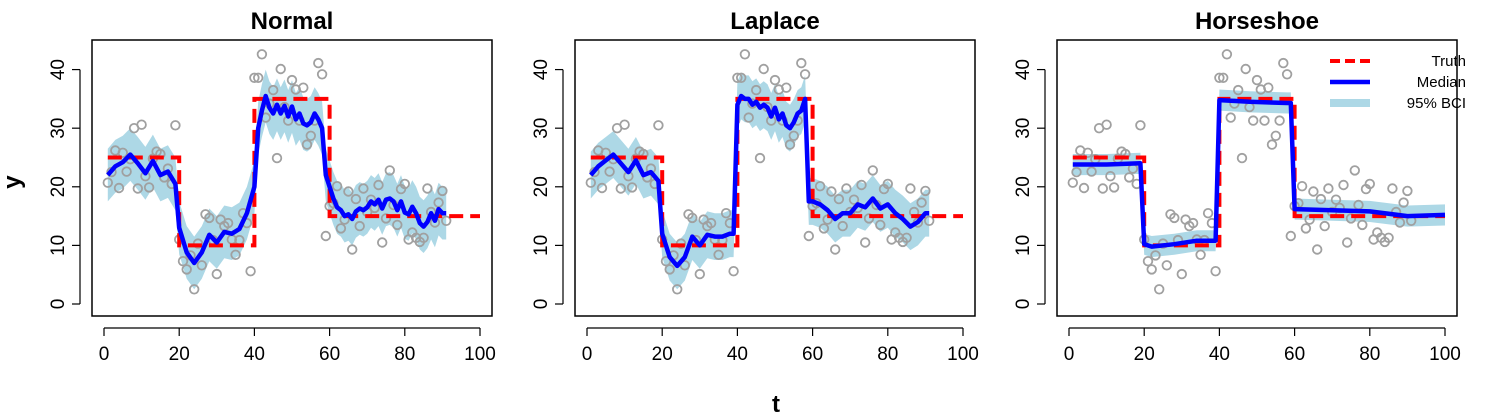 This screenshot has width=1500, height=420. What do you see at coordinates (1449, 61) in the screenshot?
I see `legend-label: Truth` at bounding box center [1449, 61].